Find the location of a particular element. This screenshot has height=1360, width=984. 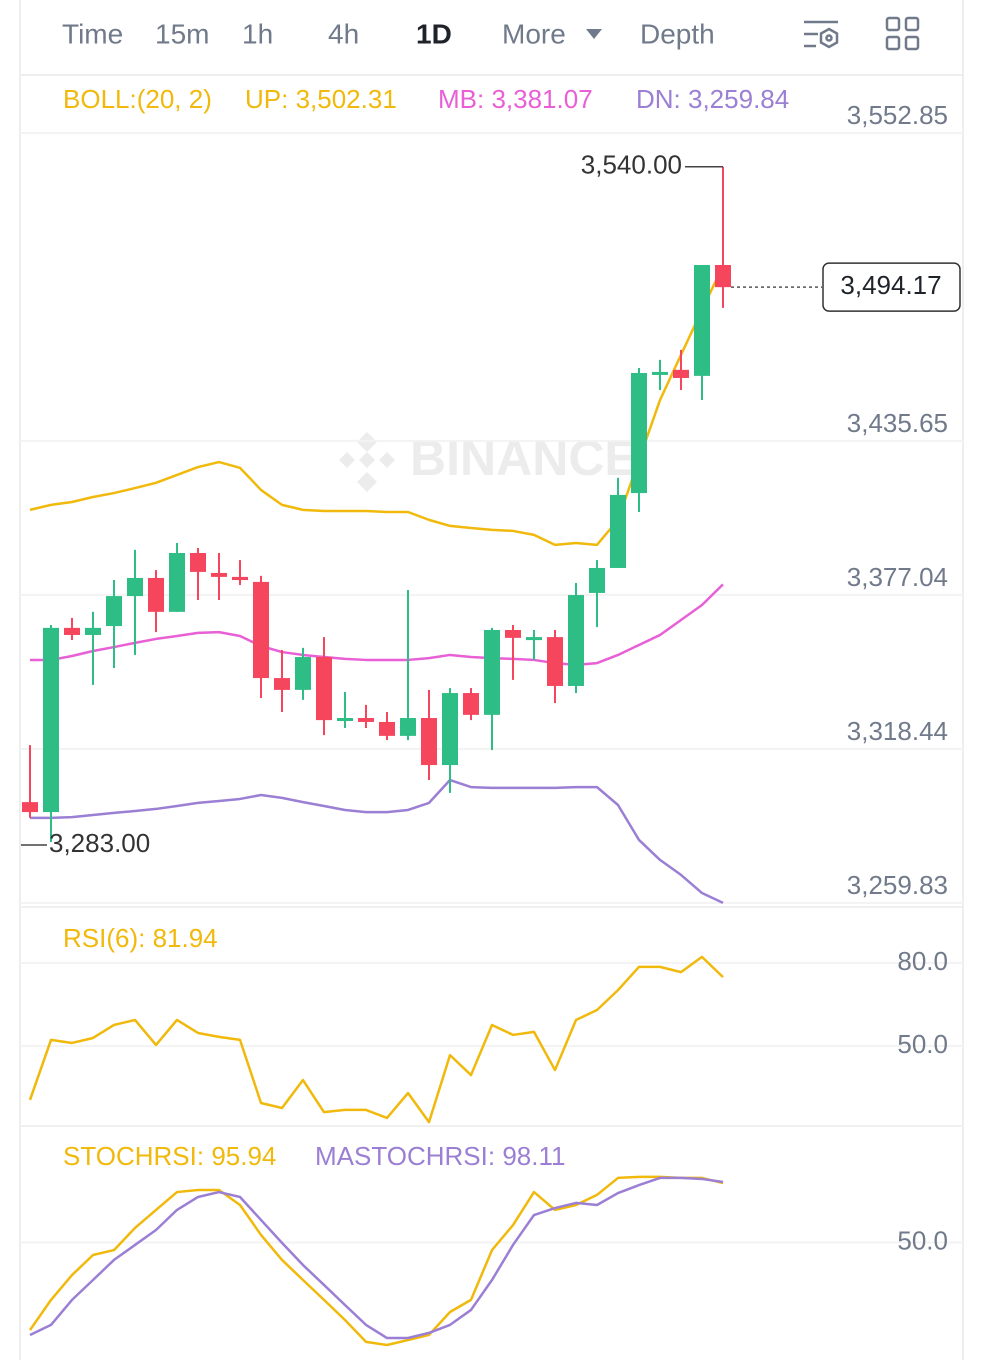

y-tick-label: 3,377.04 is located at coordinates (897, 577).